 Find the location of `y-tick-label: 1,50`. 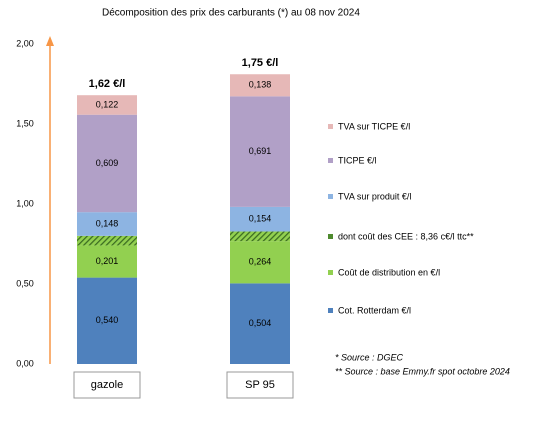

y-tick-label: 1,50 is located at coordinates (25, 123).